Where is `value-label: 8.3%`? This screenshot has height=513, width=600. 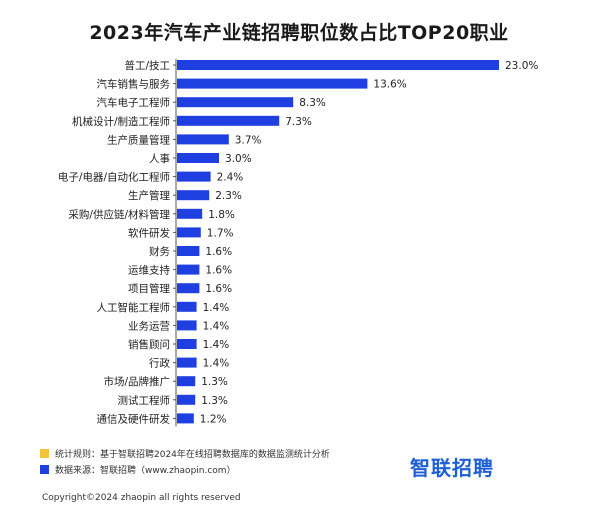
value-label: 8.3% is located at coordinates (312, 103).